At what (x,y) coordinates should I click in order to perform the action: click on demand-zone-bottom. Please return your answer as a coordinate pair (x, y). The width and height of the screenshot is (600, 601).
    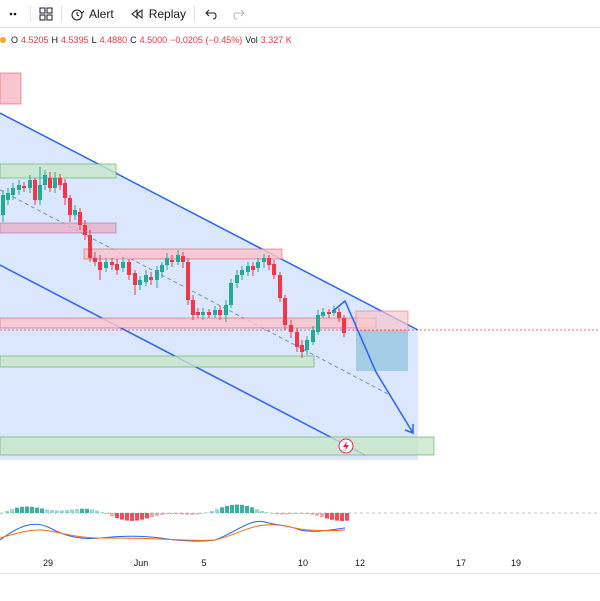
    Looking at the image, I should click on (217, 446).